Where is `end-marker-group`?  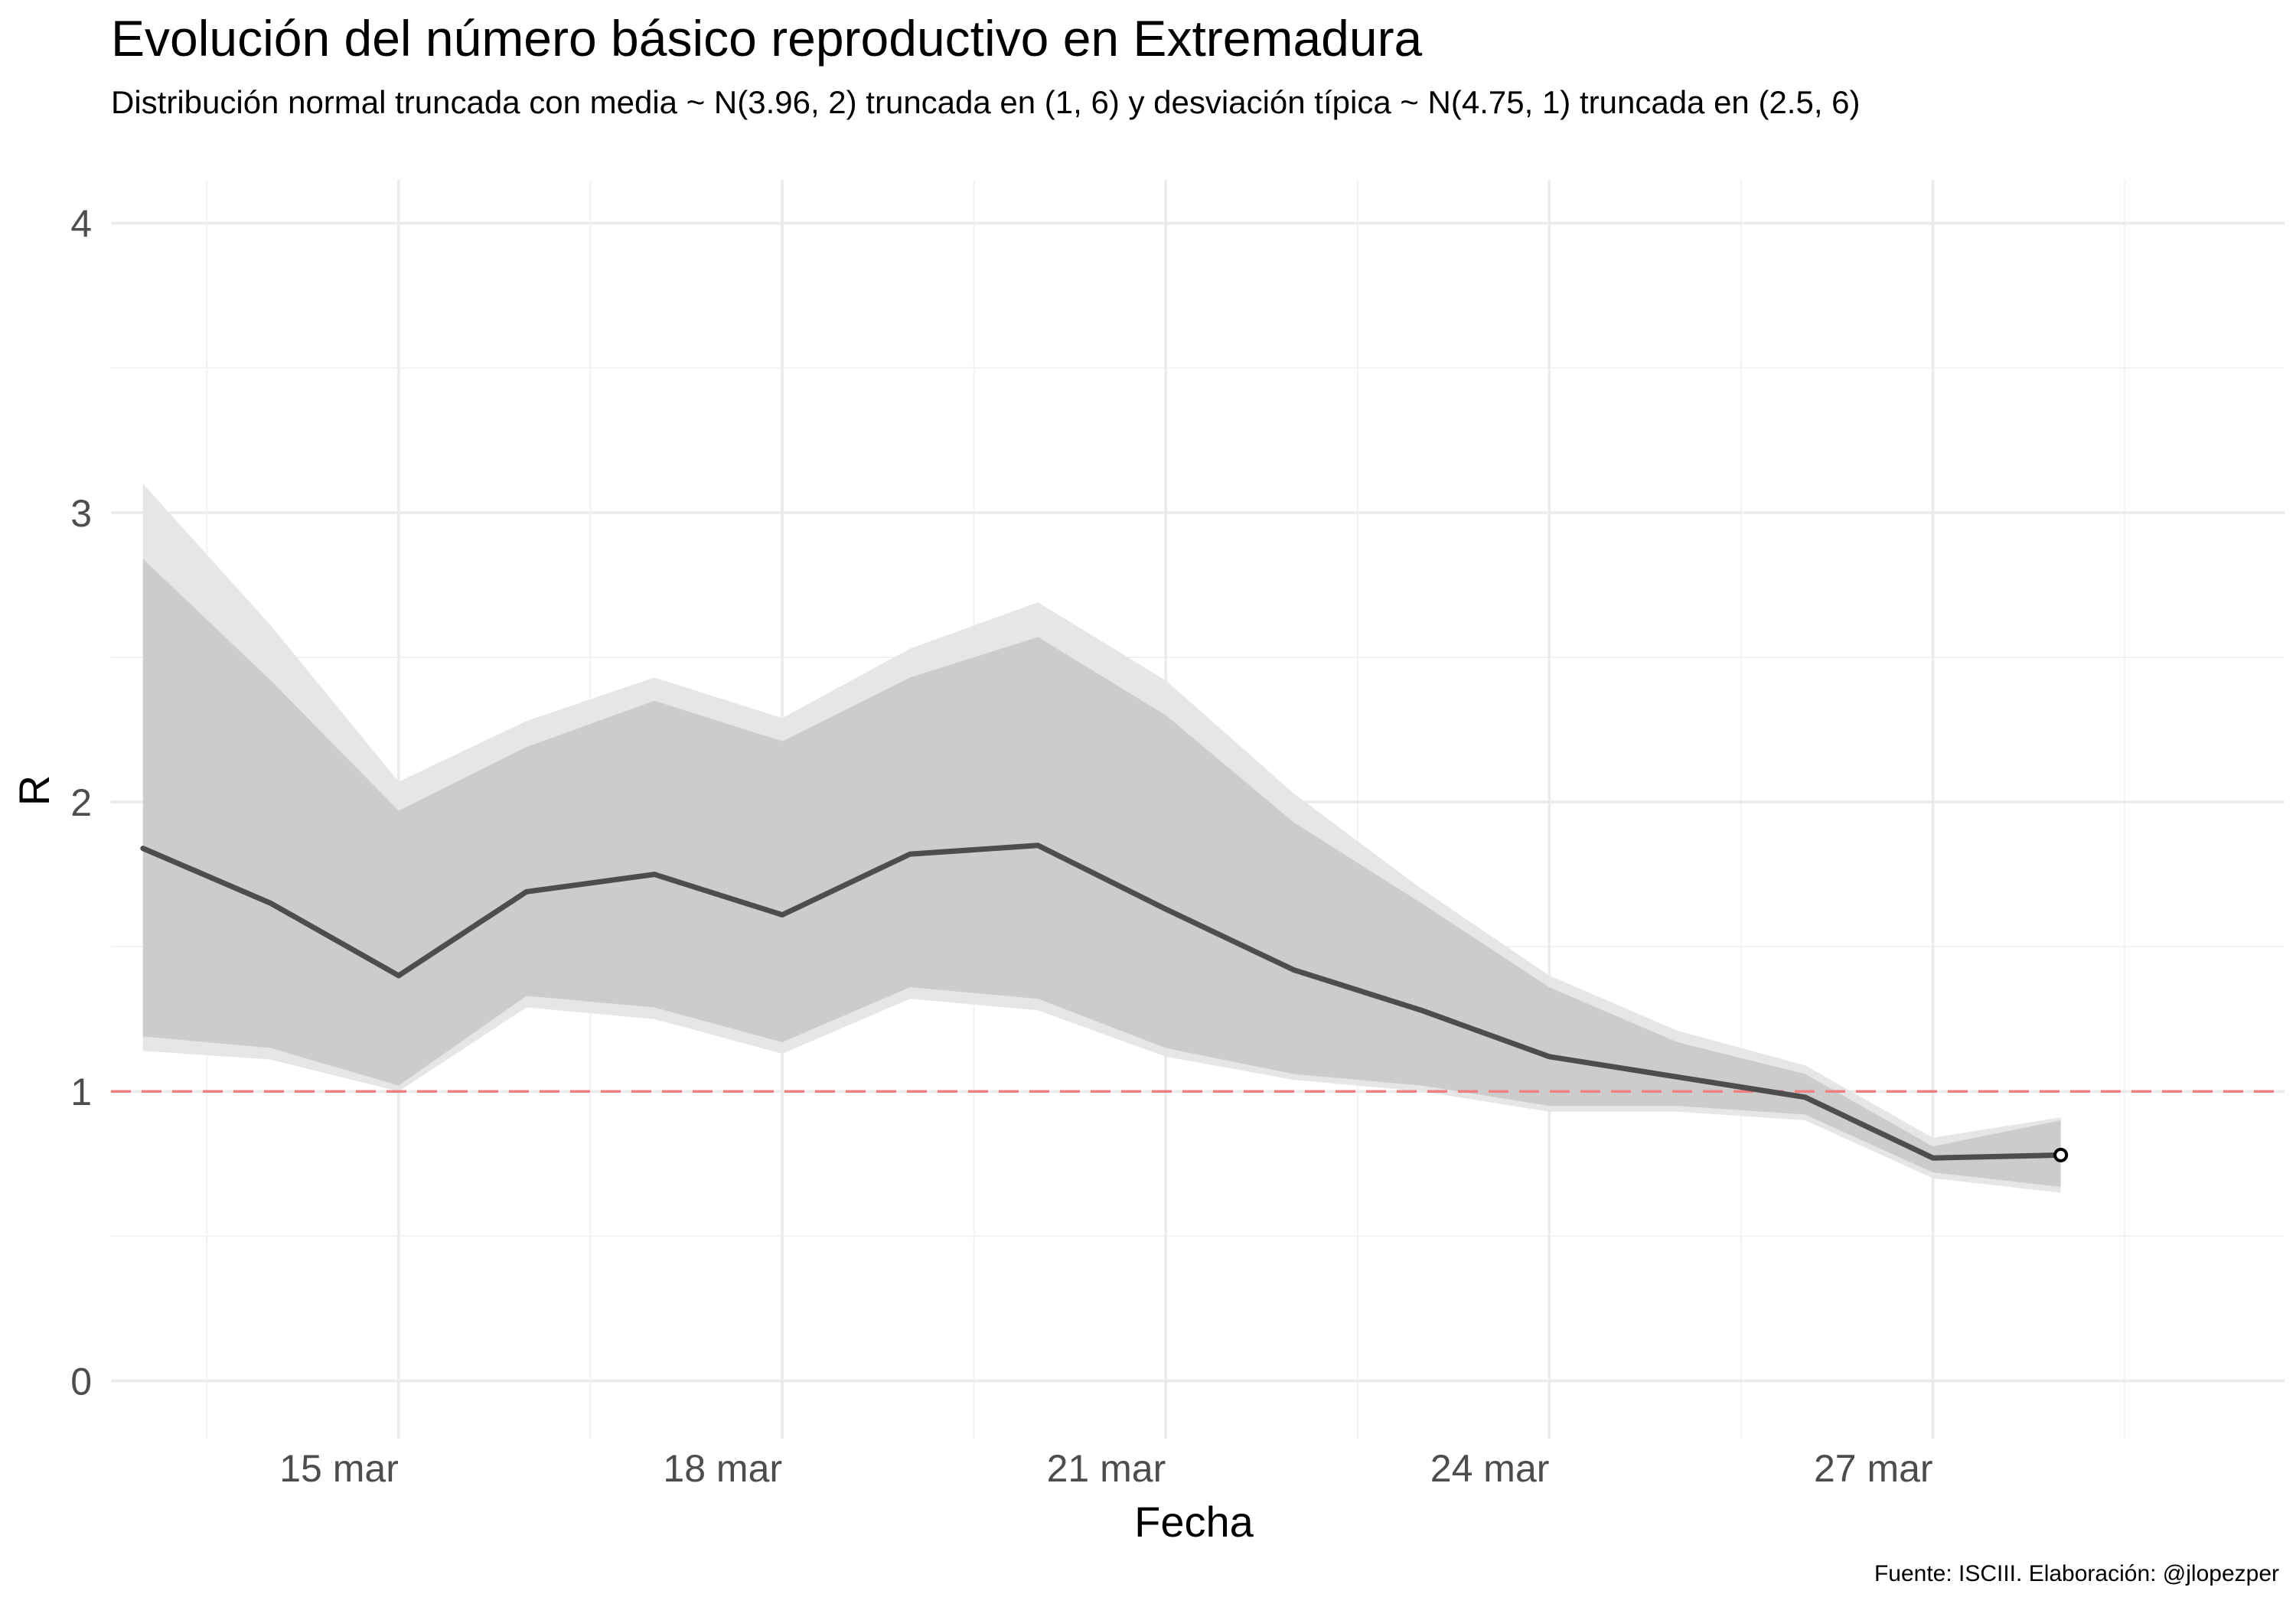 end-marker-group is located at coordinates (2061, 1154).